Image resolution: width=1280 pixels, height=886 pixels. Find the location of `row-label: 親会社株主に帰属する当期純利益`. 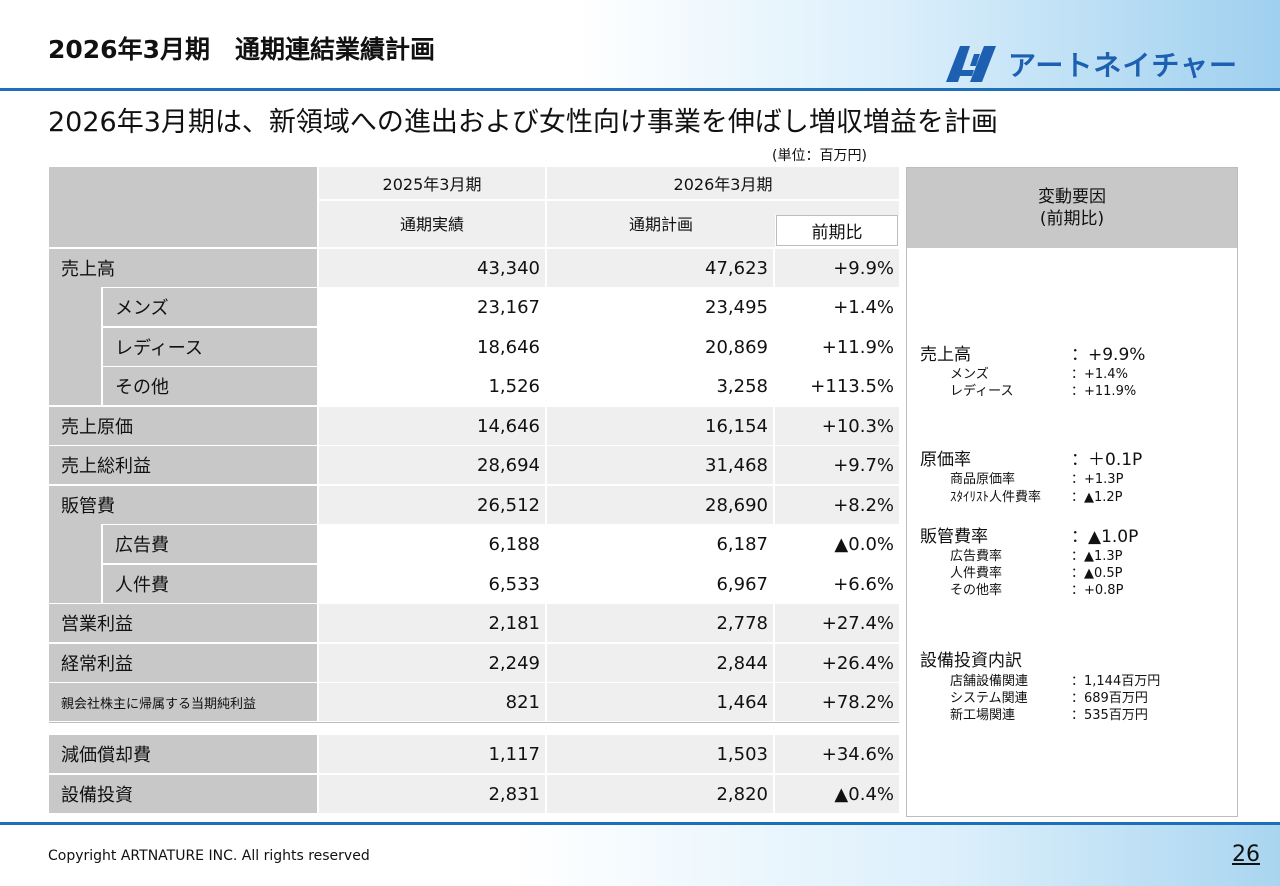

row-label: 親会社株主に帰属する当期純利益 is located at coordinates (183, 702).